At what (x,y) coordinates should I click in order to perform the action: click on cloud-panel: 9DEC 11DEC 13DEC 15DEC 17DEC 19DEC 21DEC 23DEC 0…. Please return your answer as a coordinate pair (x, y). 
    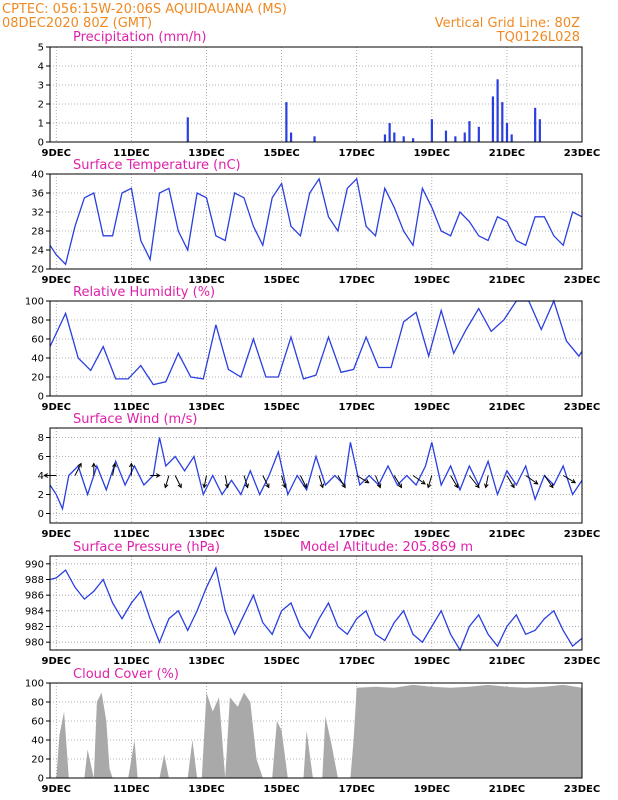
    Looking at the image, I should click on (312, 737).